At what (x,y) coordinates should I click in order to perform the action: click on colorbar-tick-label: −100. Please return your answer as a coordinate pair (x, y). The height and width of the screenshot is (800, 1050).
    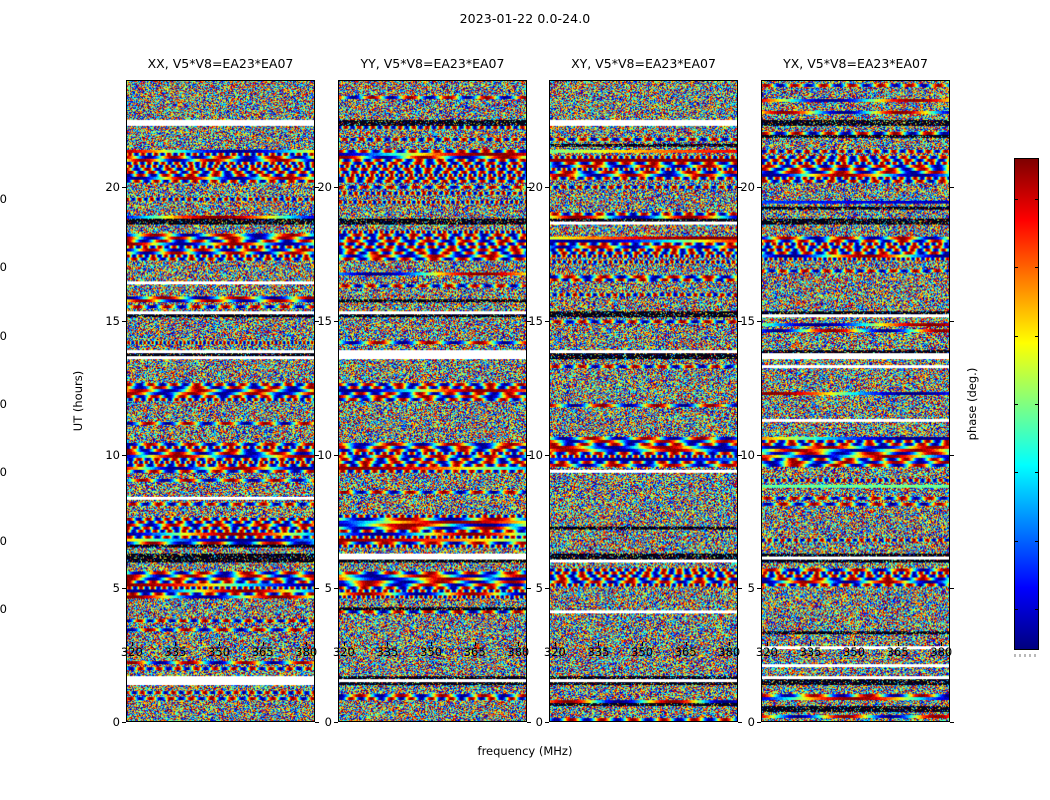
    Looking at the image, I should click on (3, 540).